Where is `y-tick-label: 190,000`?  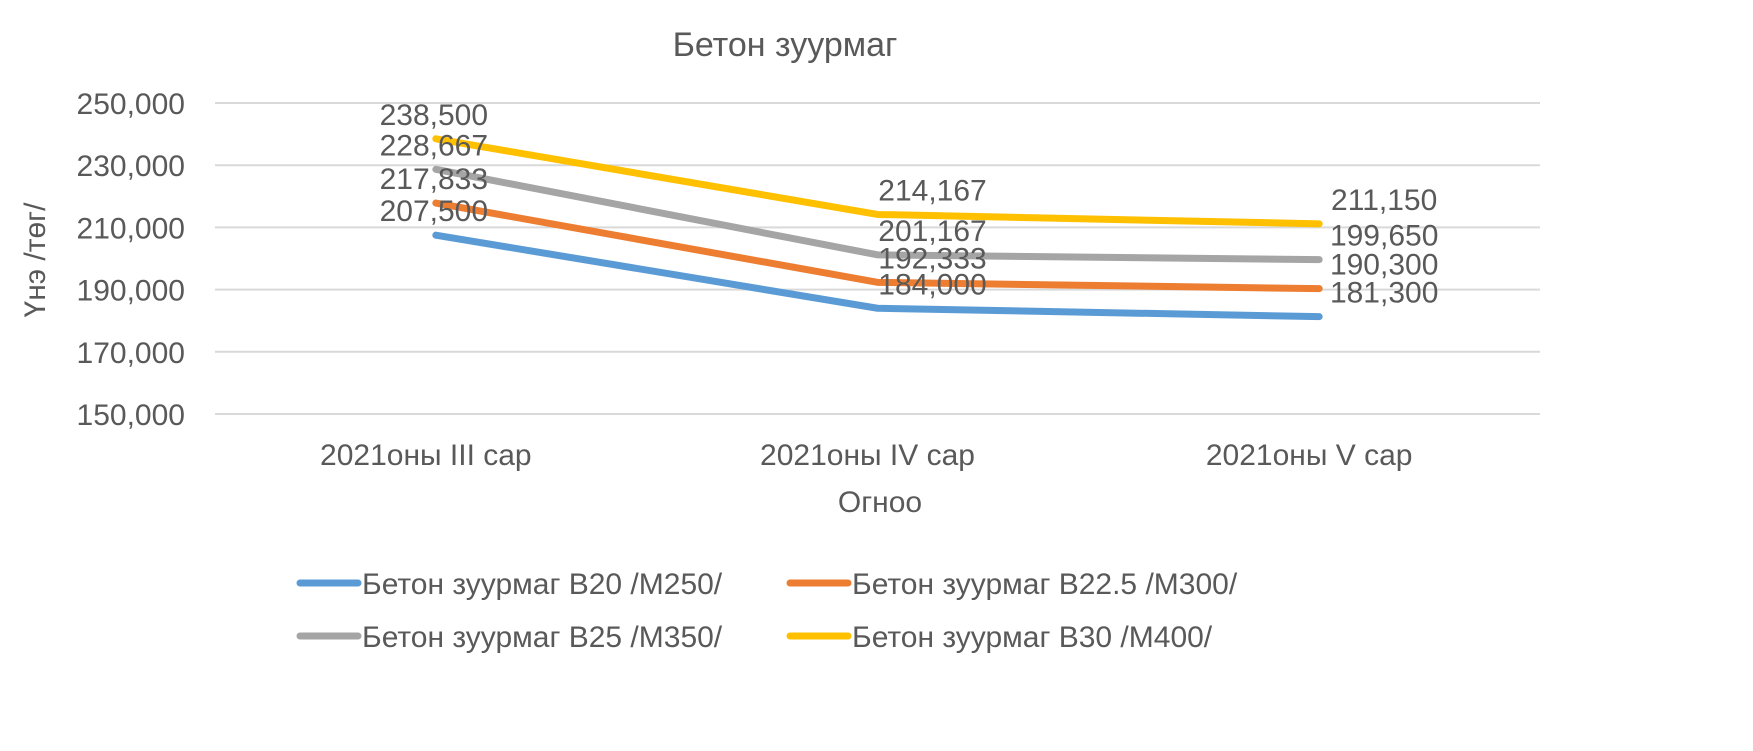
y-tick-label: 190,000 is located at coordinates (131, 291).